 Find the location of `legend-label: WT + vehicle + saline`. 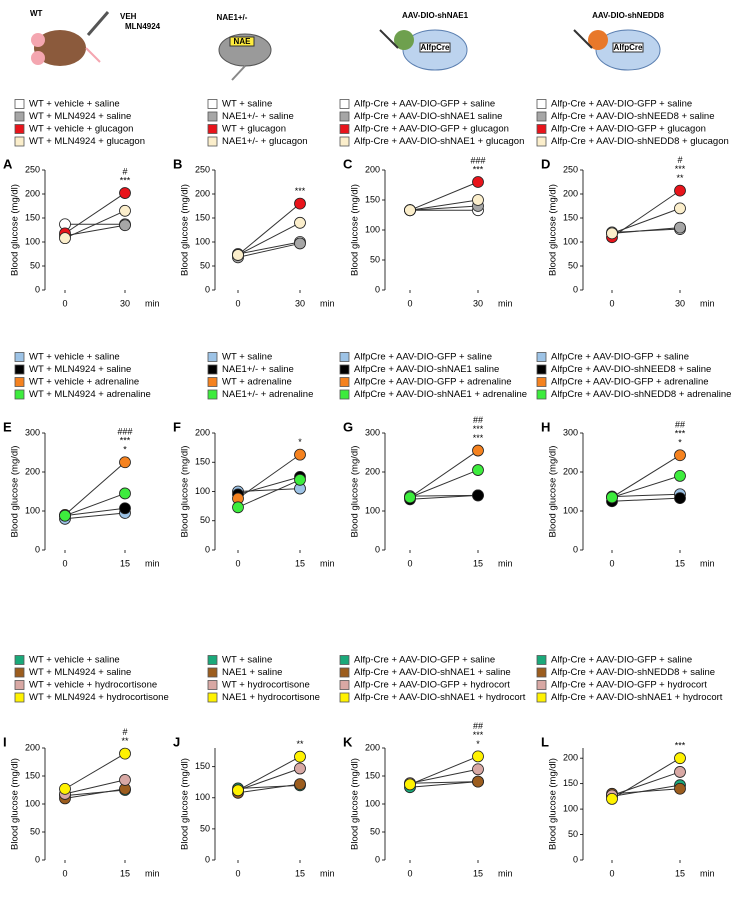

legend-label: WT + vehicle + saline is located at coordinates (74, 357).